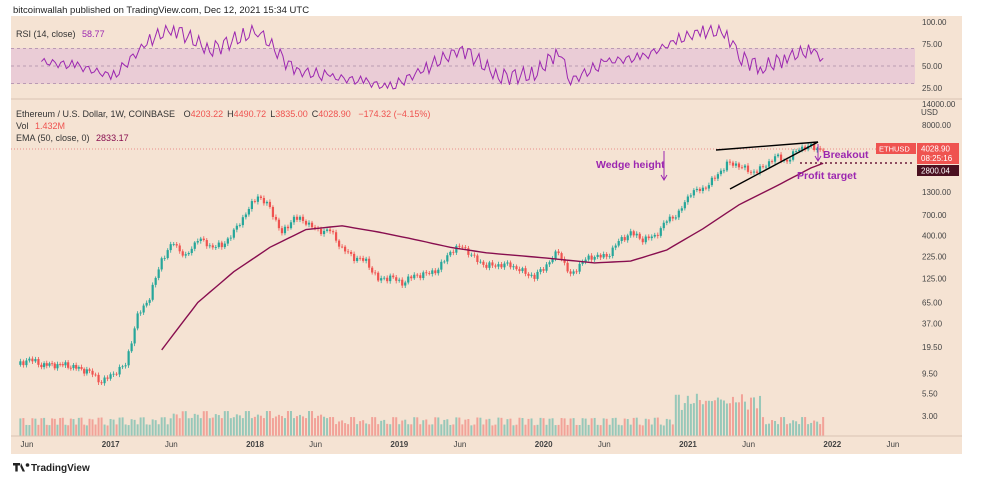 The width and height of the screenshot is (989, 486). I want to click on ohlc-key: L, so click(272, 114).